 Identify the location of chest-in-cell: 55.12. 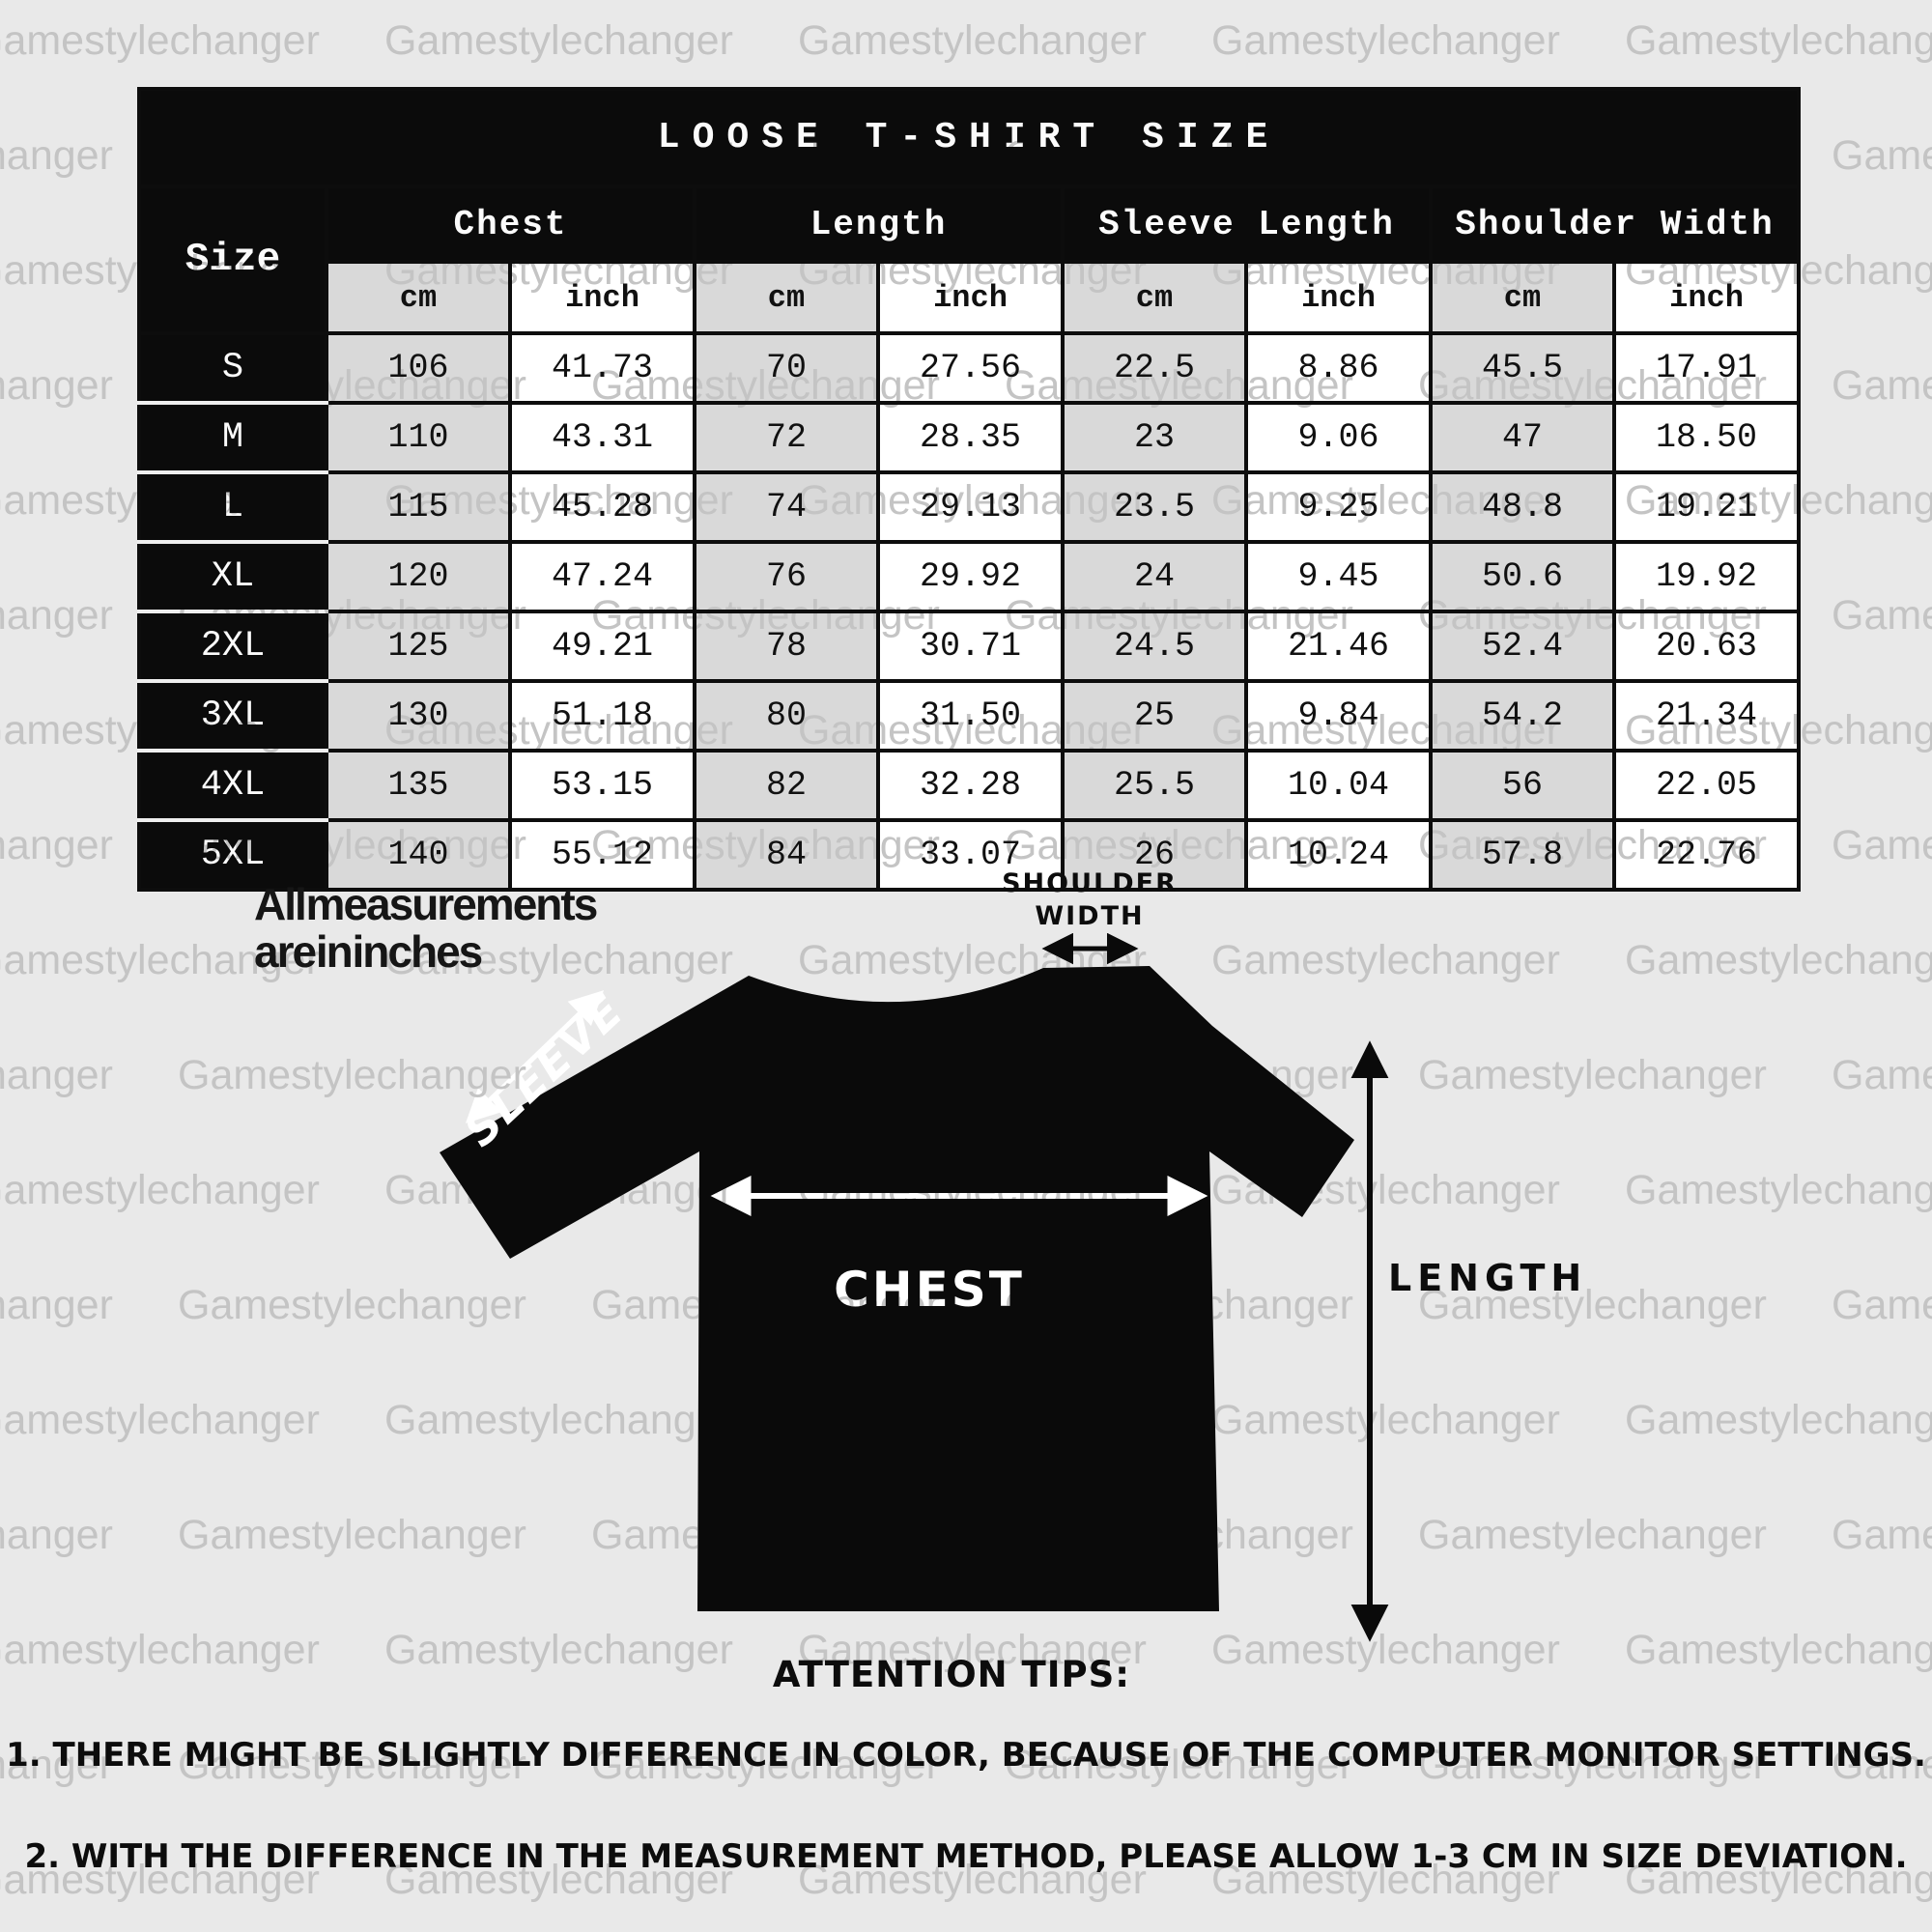
(602, 855).